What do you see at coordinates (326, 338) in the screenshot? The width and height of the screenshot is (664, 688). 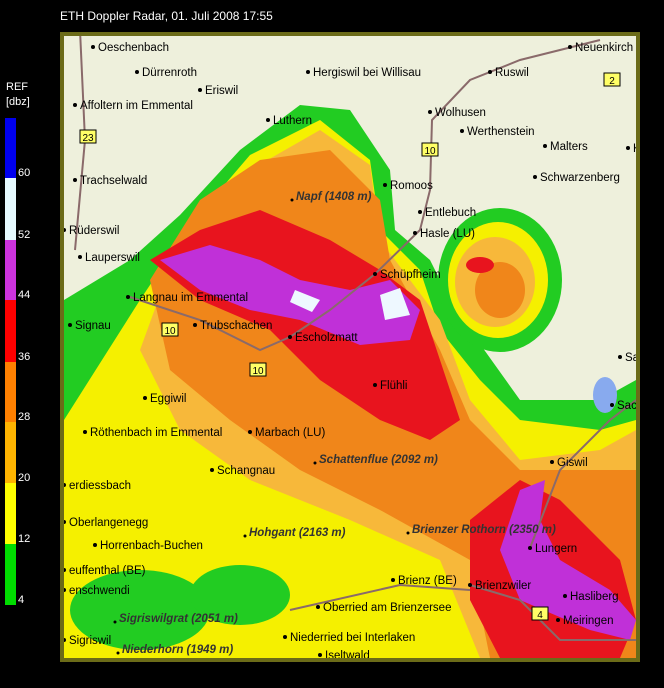 I see `place-label: Escholzmatt` at bounding box center [326, 338].